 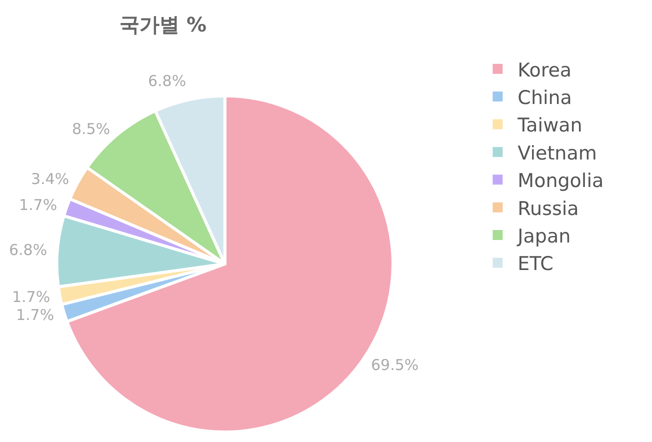 What do you see at coordinates (549, 125) in the screenshot?
I see `legend-label: Taiwan` at bounding box center [549, 125].